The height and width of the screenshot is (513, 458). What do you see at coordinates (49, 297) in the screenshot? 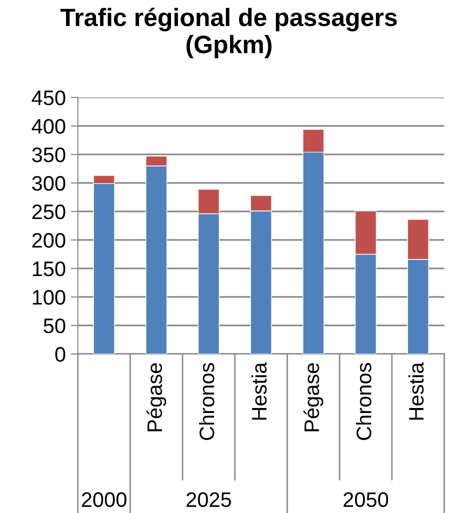
I see `y-tick-label: 100` at bounding box center [49, 297].